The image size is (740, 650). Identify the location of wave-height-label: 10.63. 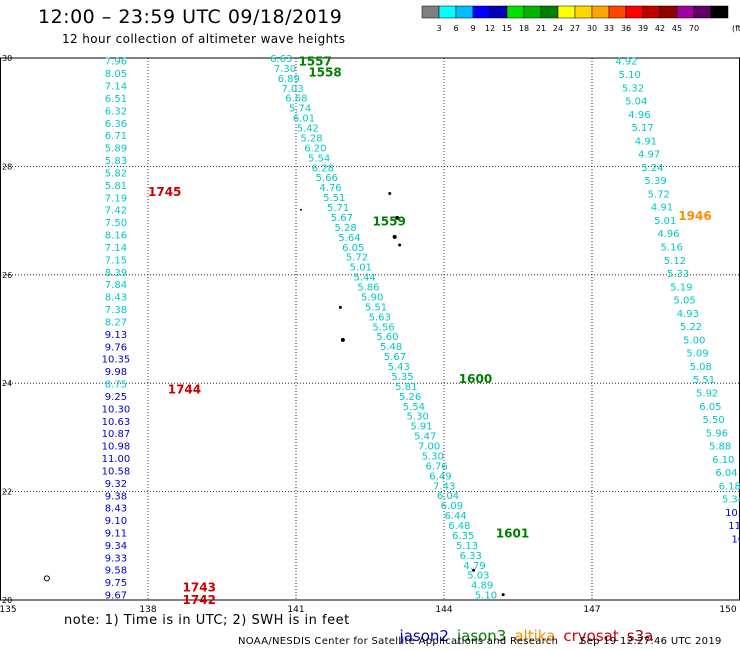
(116, 422).